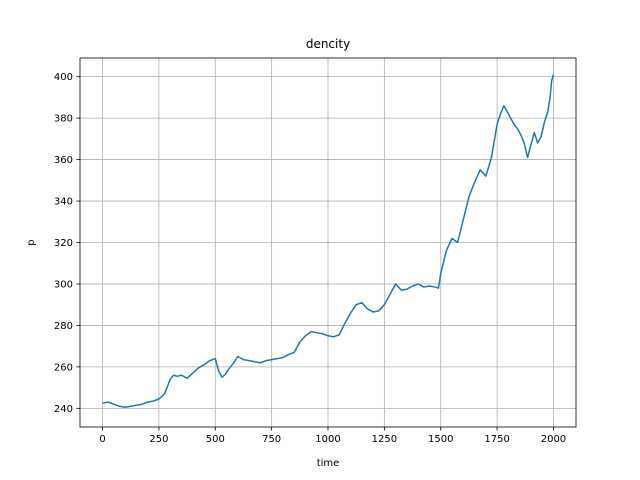 The width and height of the screenshot is (640, 480). I want to click on x-tick-label: 1250, so click(384, 439).